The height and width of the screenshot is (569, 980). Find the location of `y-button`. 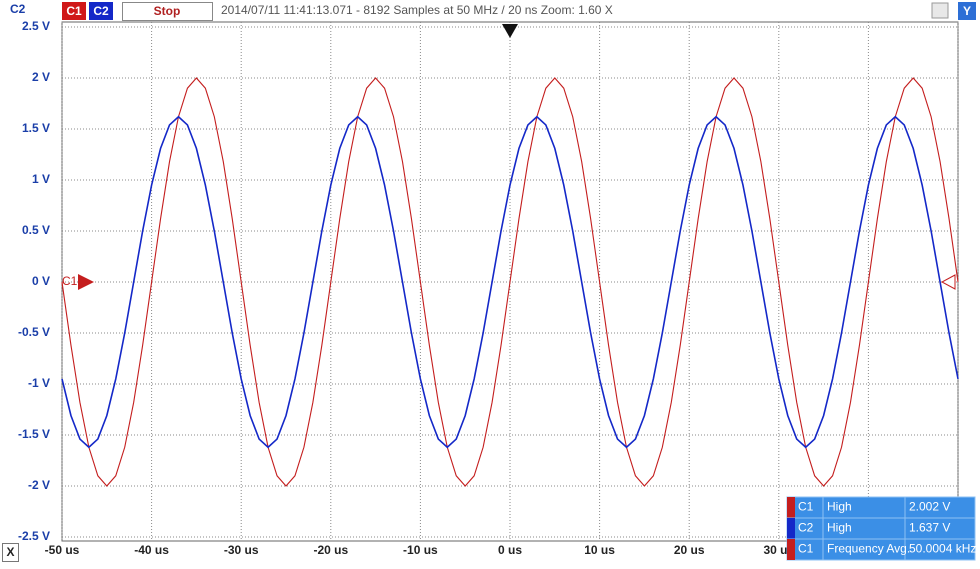

y-button is located at coordinates (967, 11).